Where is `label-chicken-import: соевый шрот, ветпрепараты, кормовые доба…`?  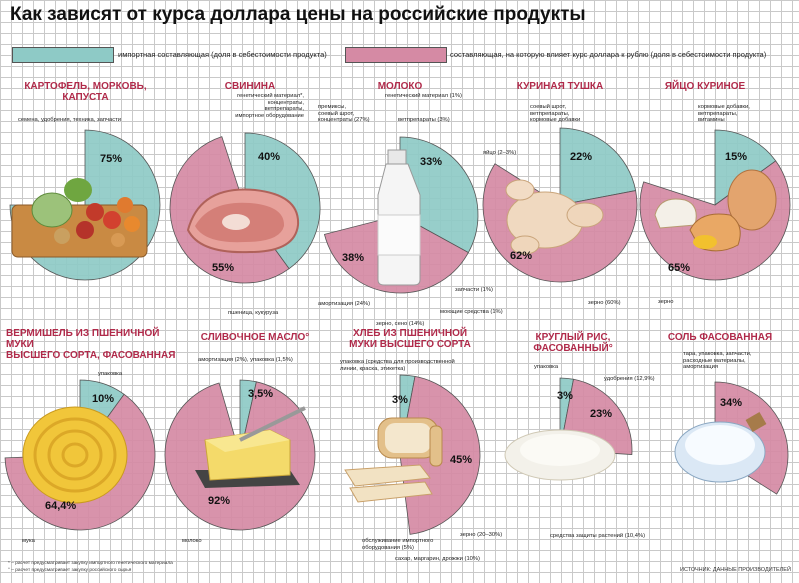
label-chicken-import: соевый шрот, ветпрепараты, кормовые доба… is located at coordinates (555, 113).